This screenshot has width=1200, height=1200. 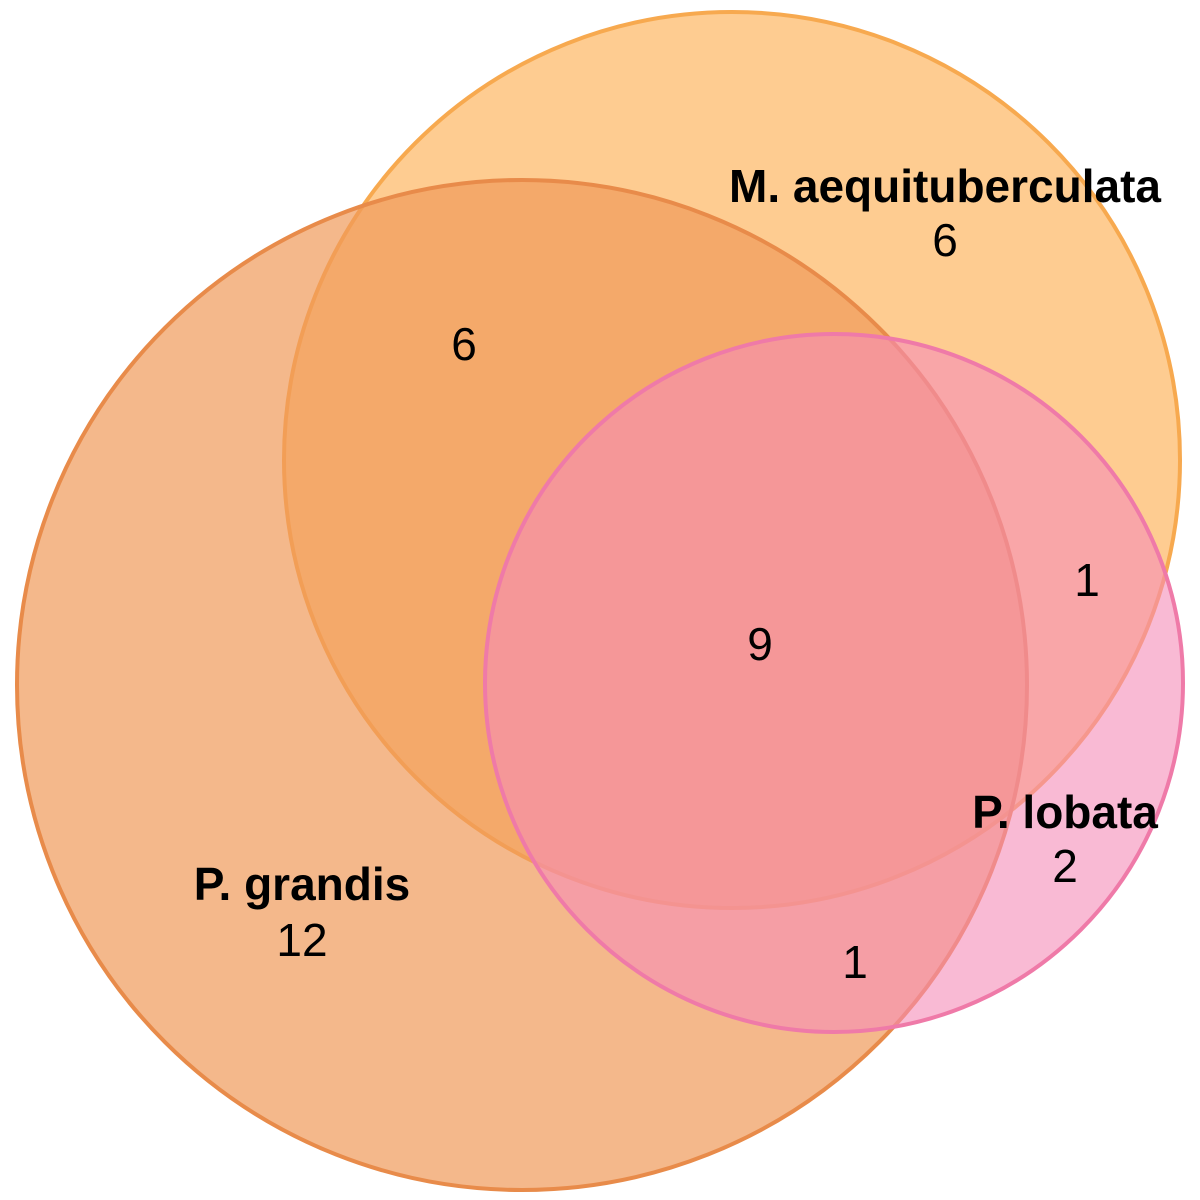 I want to click on set-label-p-lobata: P. lobata, so click(x=1065, y=812).